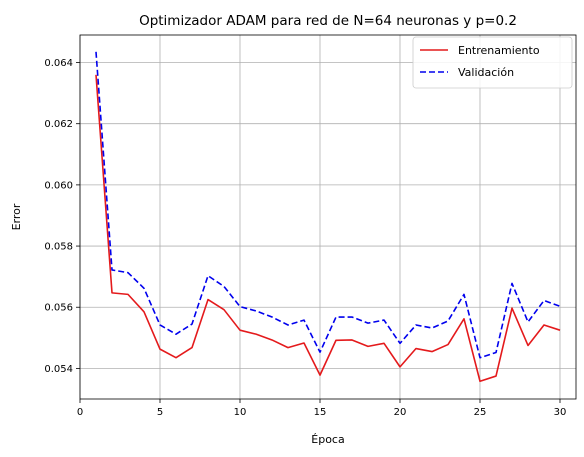 The height and width of the screenshot is (457, 584). Describe the element at coordinates (58, 369) in the screenshot. I see `y-tick-label: 0.054` at that location.